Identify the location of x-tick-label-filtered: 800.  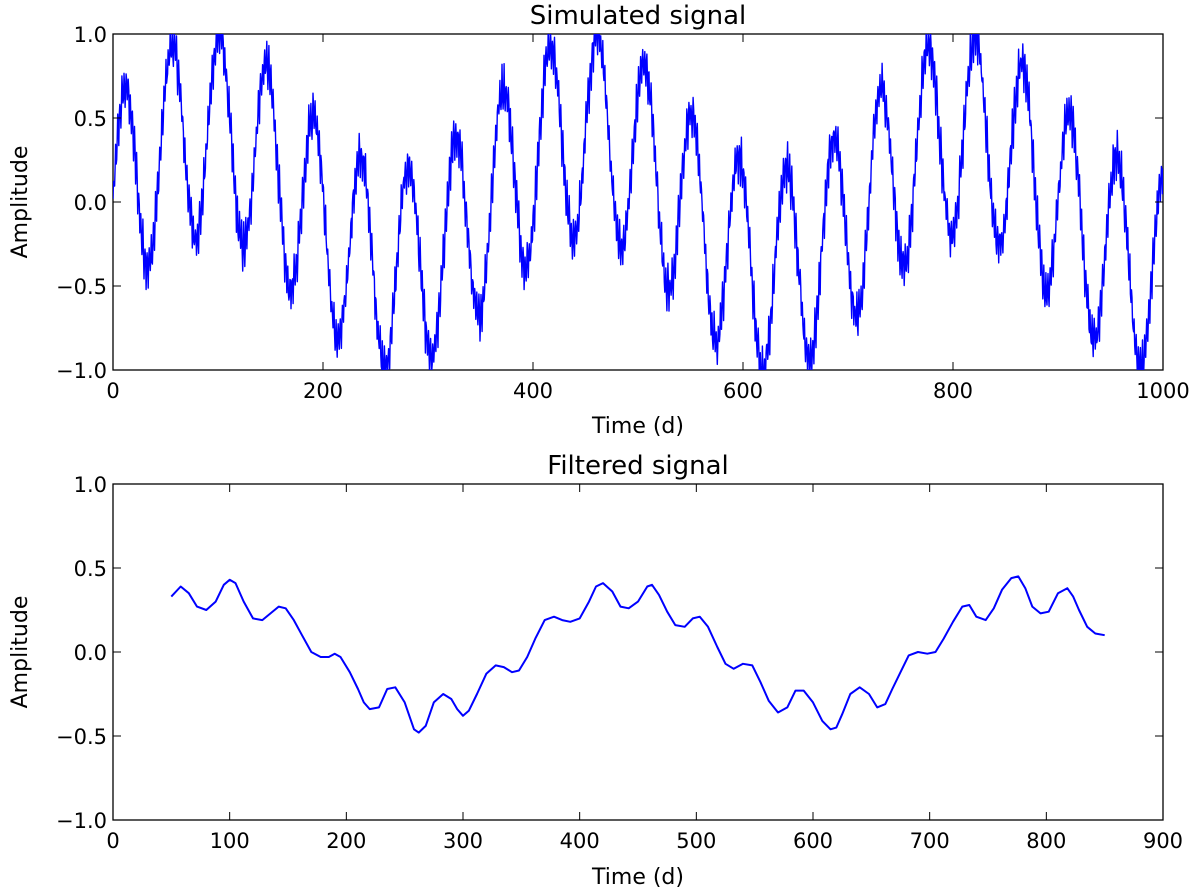
(1046, 841).